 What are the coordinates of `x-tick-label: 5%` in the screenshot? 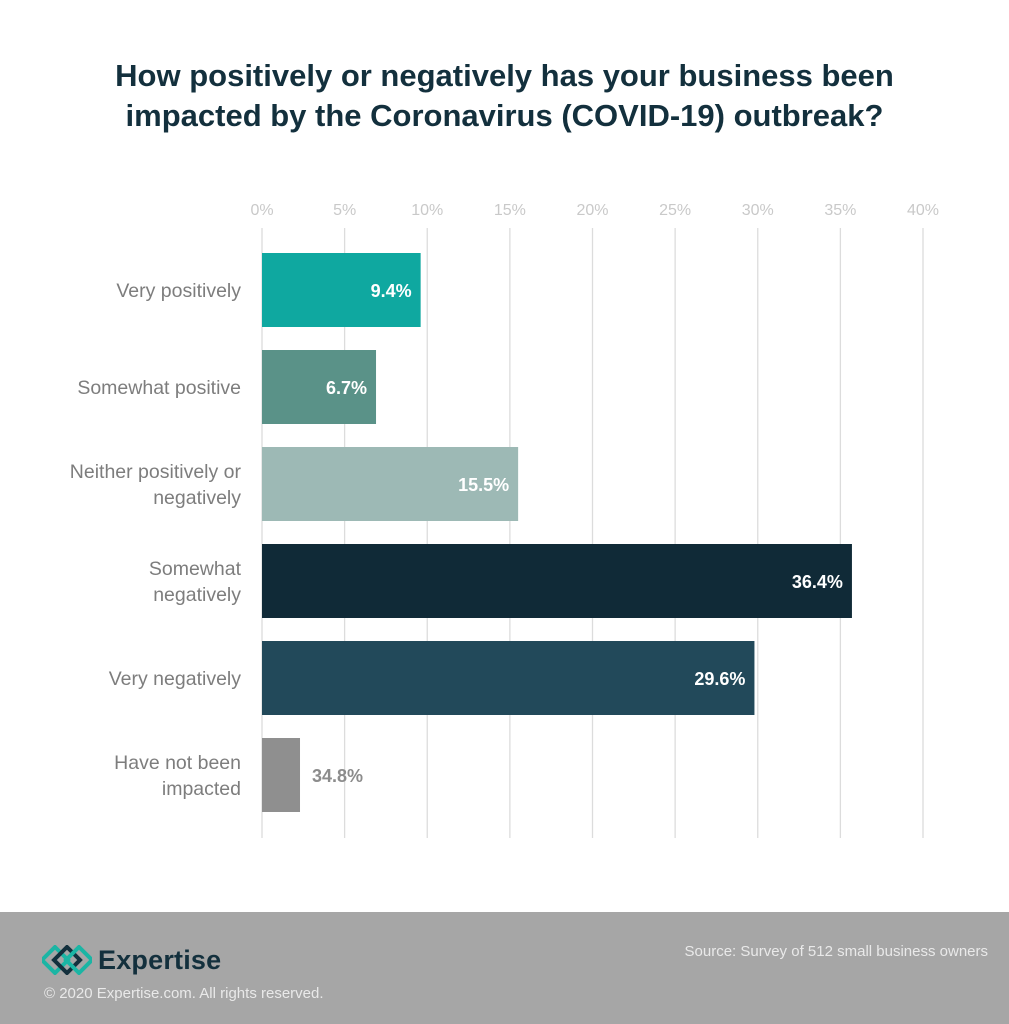 It's located at (344, 210).